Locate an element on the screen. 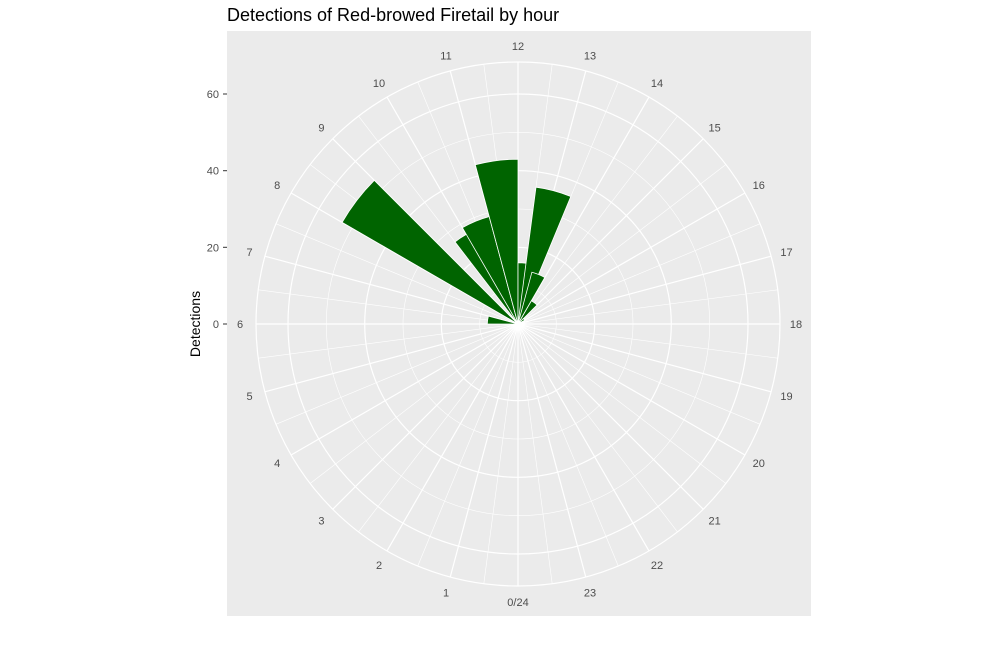 This screenshot has height=651, width=1000. y-tick-label: 0 is located at coordinates (216, 325).